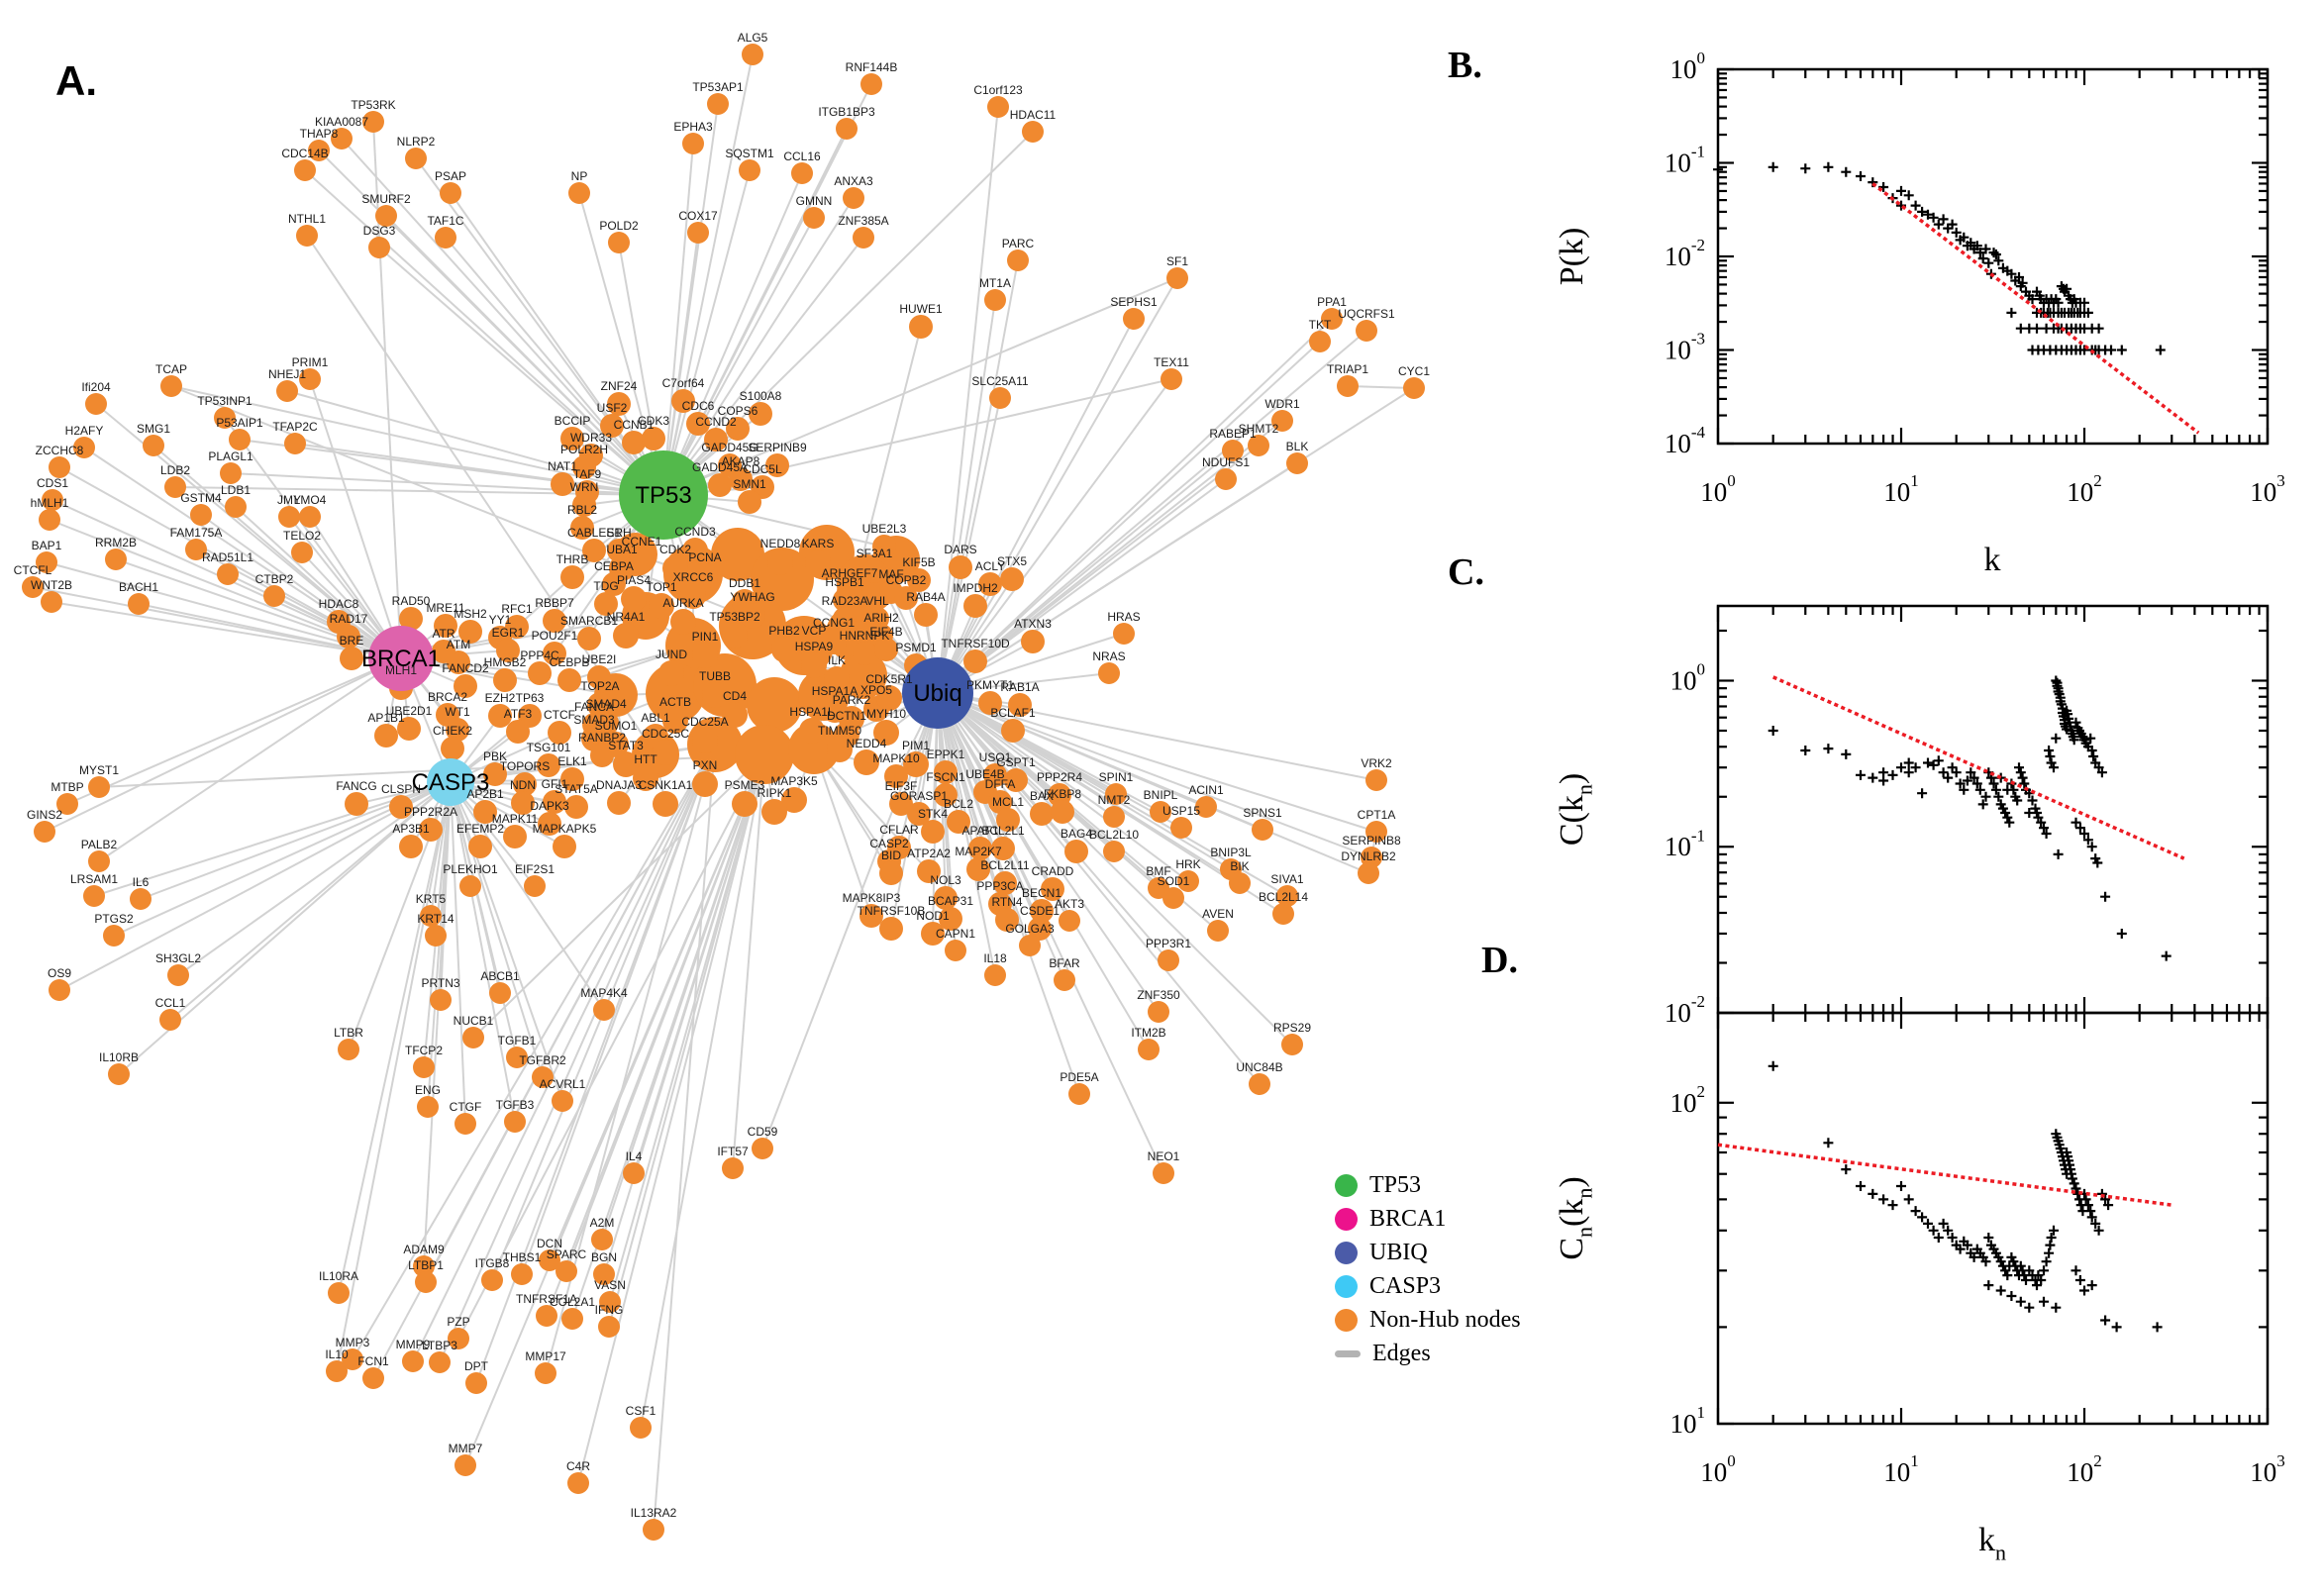  What do you see at coordinates (1398, 1252) in the screenshot?
I see `legend-label: UBIQ` at bounding box center [1398, 1252].